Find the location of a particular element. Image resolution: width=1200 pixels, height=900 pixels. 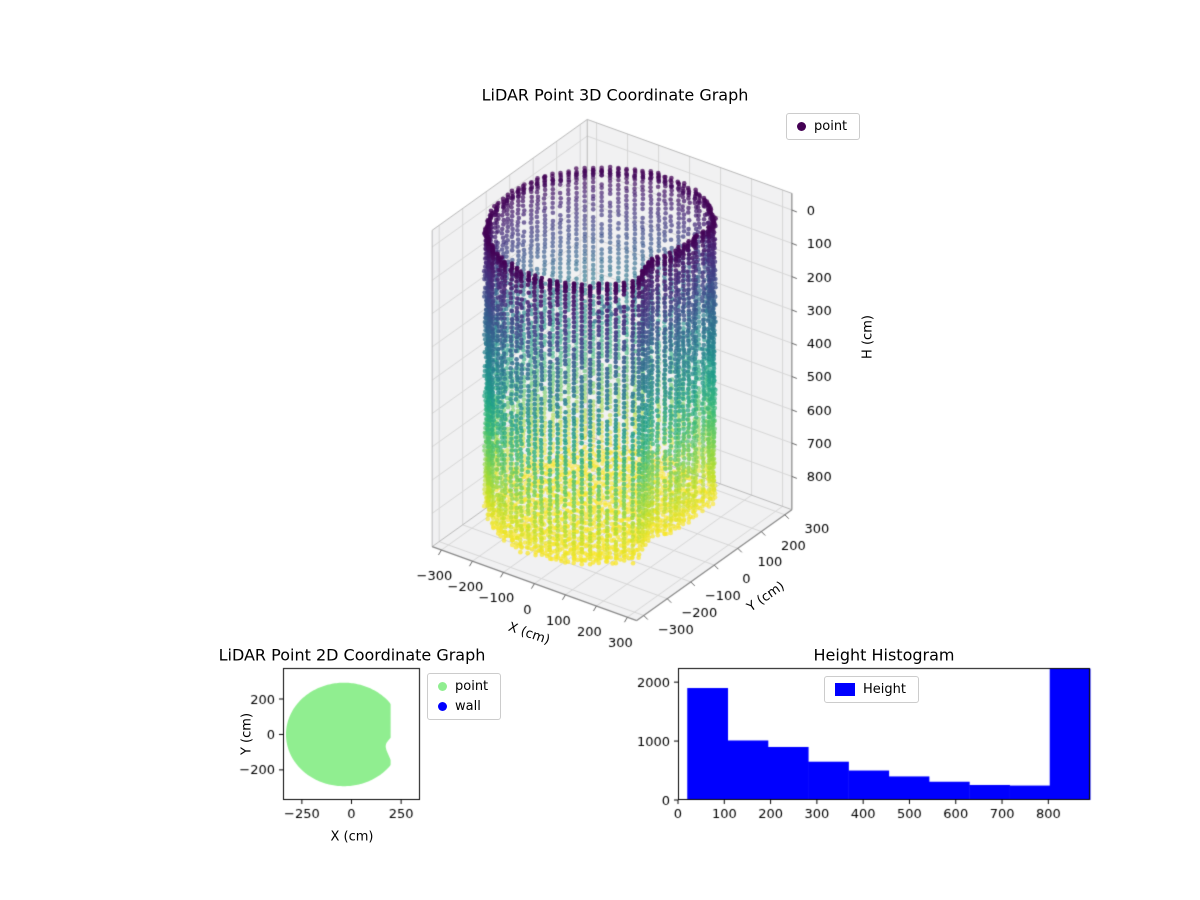

plot2d-yaxis-label: Y (cm) is located at coordinates (247, 734).